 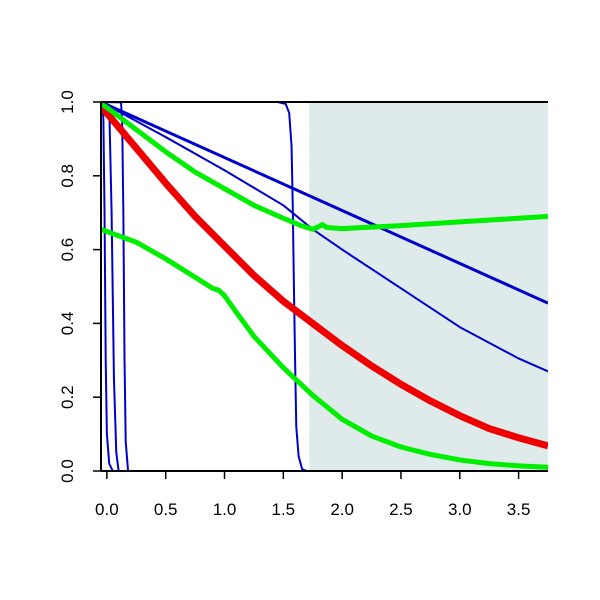 What do you see at coordinates (67, 176) in the screenshot?
I see `y-tick-label: 0.8` at bounding box center [67, 176].